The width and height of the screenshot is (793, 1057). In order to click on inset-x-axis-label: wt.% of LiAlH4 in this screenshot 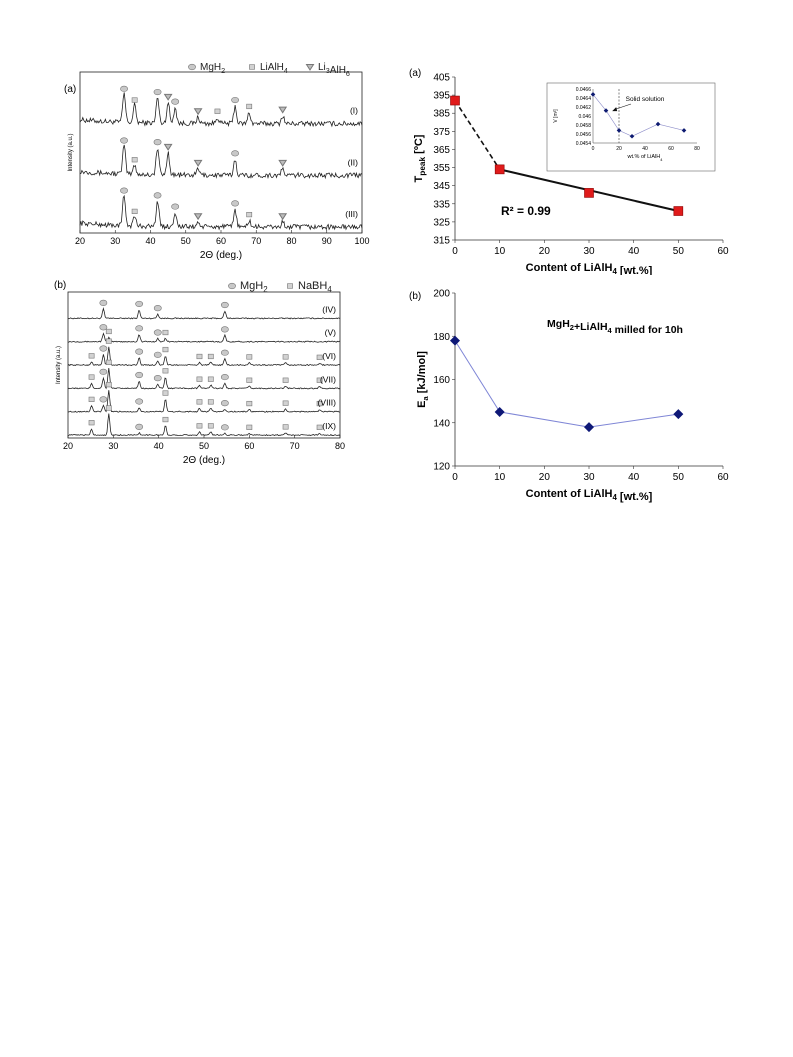, I will do `click(645, 158)`.